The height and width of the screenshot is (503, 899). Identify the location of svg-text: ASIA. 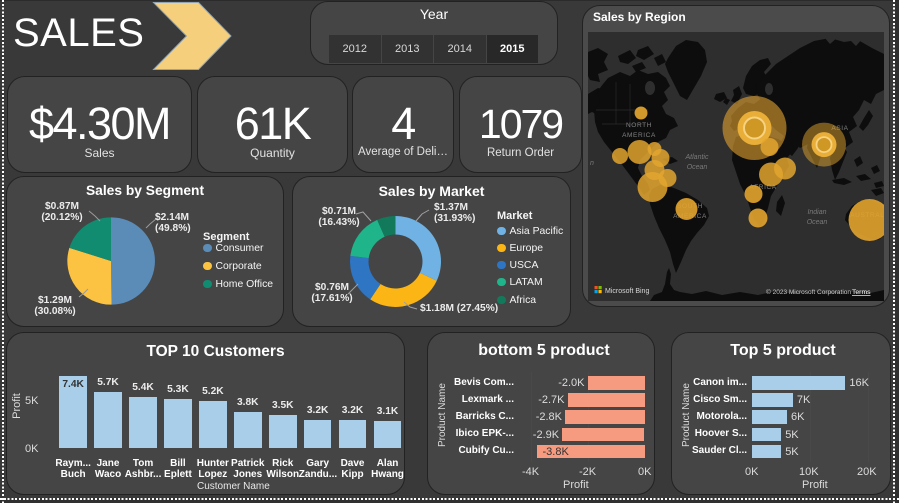
(839, 128).